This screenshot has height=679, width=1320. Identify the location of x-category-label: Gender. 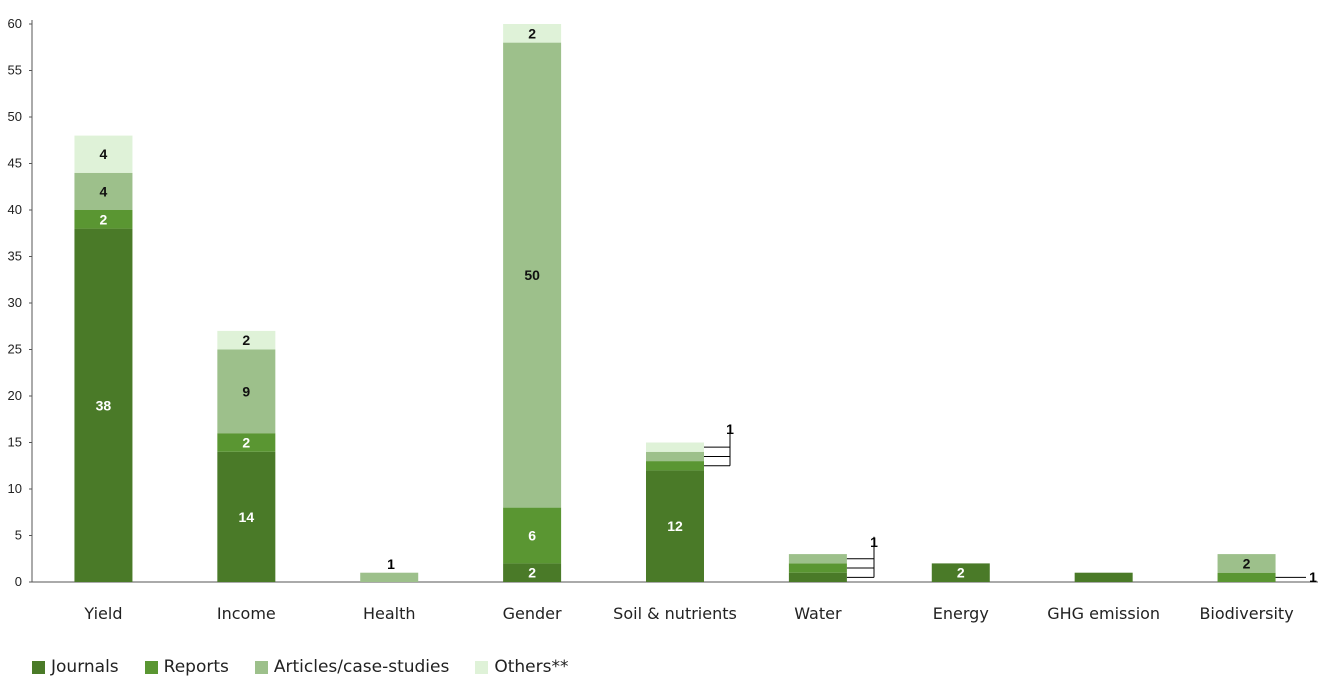
(532, 613).